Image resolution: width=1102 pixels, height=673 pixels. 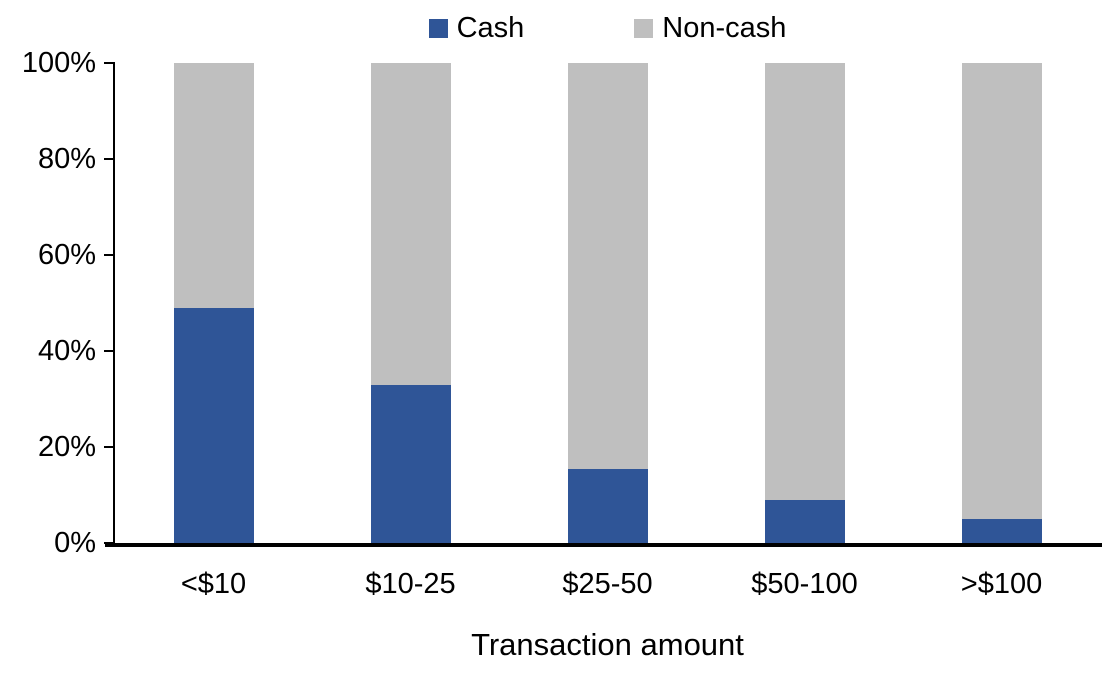 I want to click on x-axis-category-label: $10-25, so click(x=410, y=584).